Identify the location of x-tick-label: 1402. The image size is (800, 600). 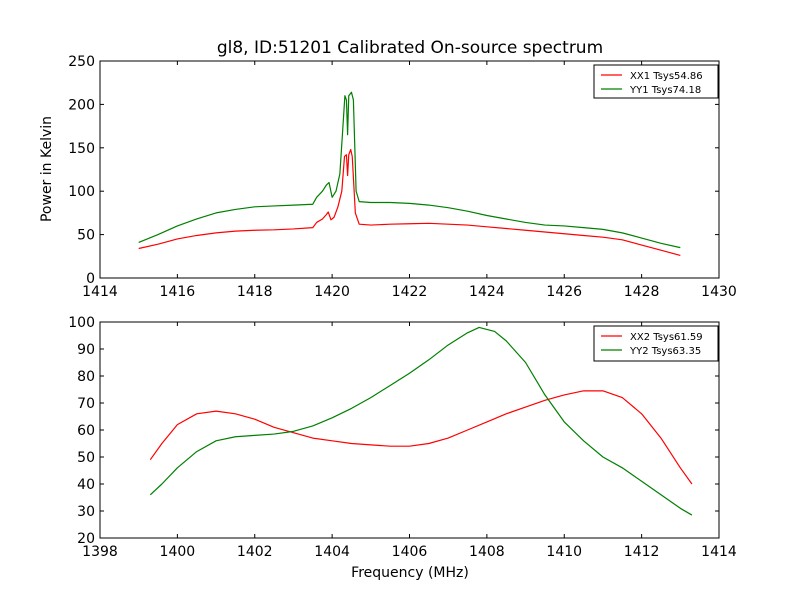
(255, 552).